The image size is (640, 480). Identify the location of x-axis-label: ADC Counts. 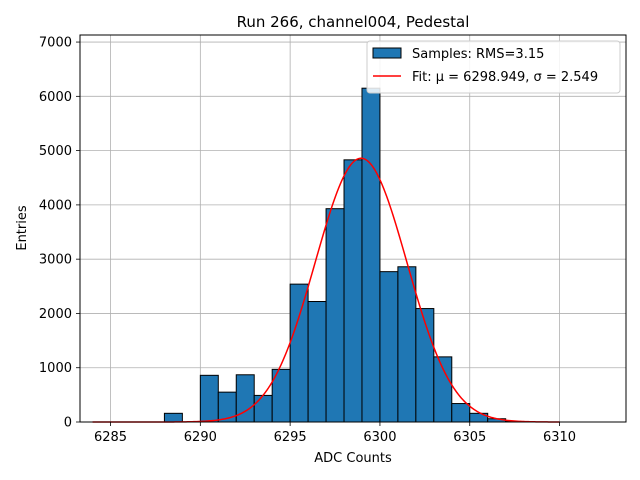
(353, 458).